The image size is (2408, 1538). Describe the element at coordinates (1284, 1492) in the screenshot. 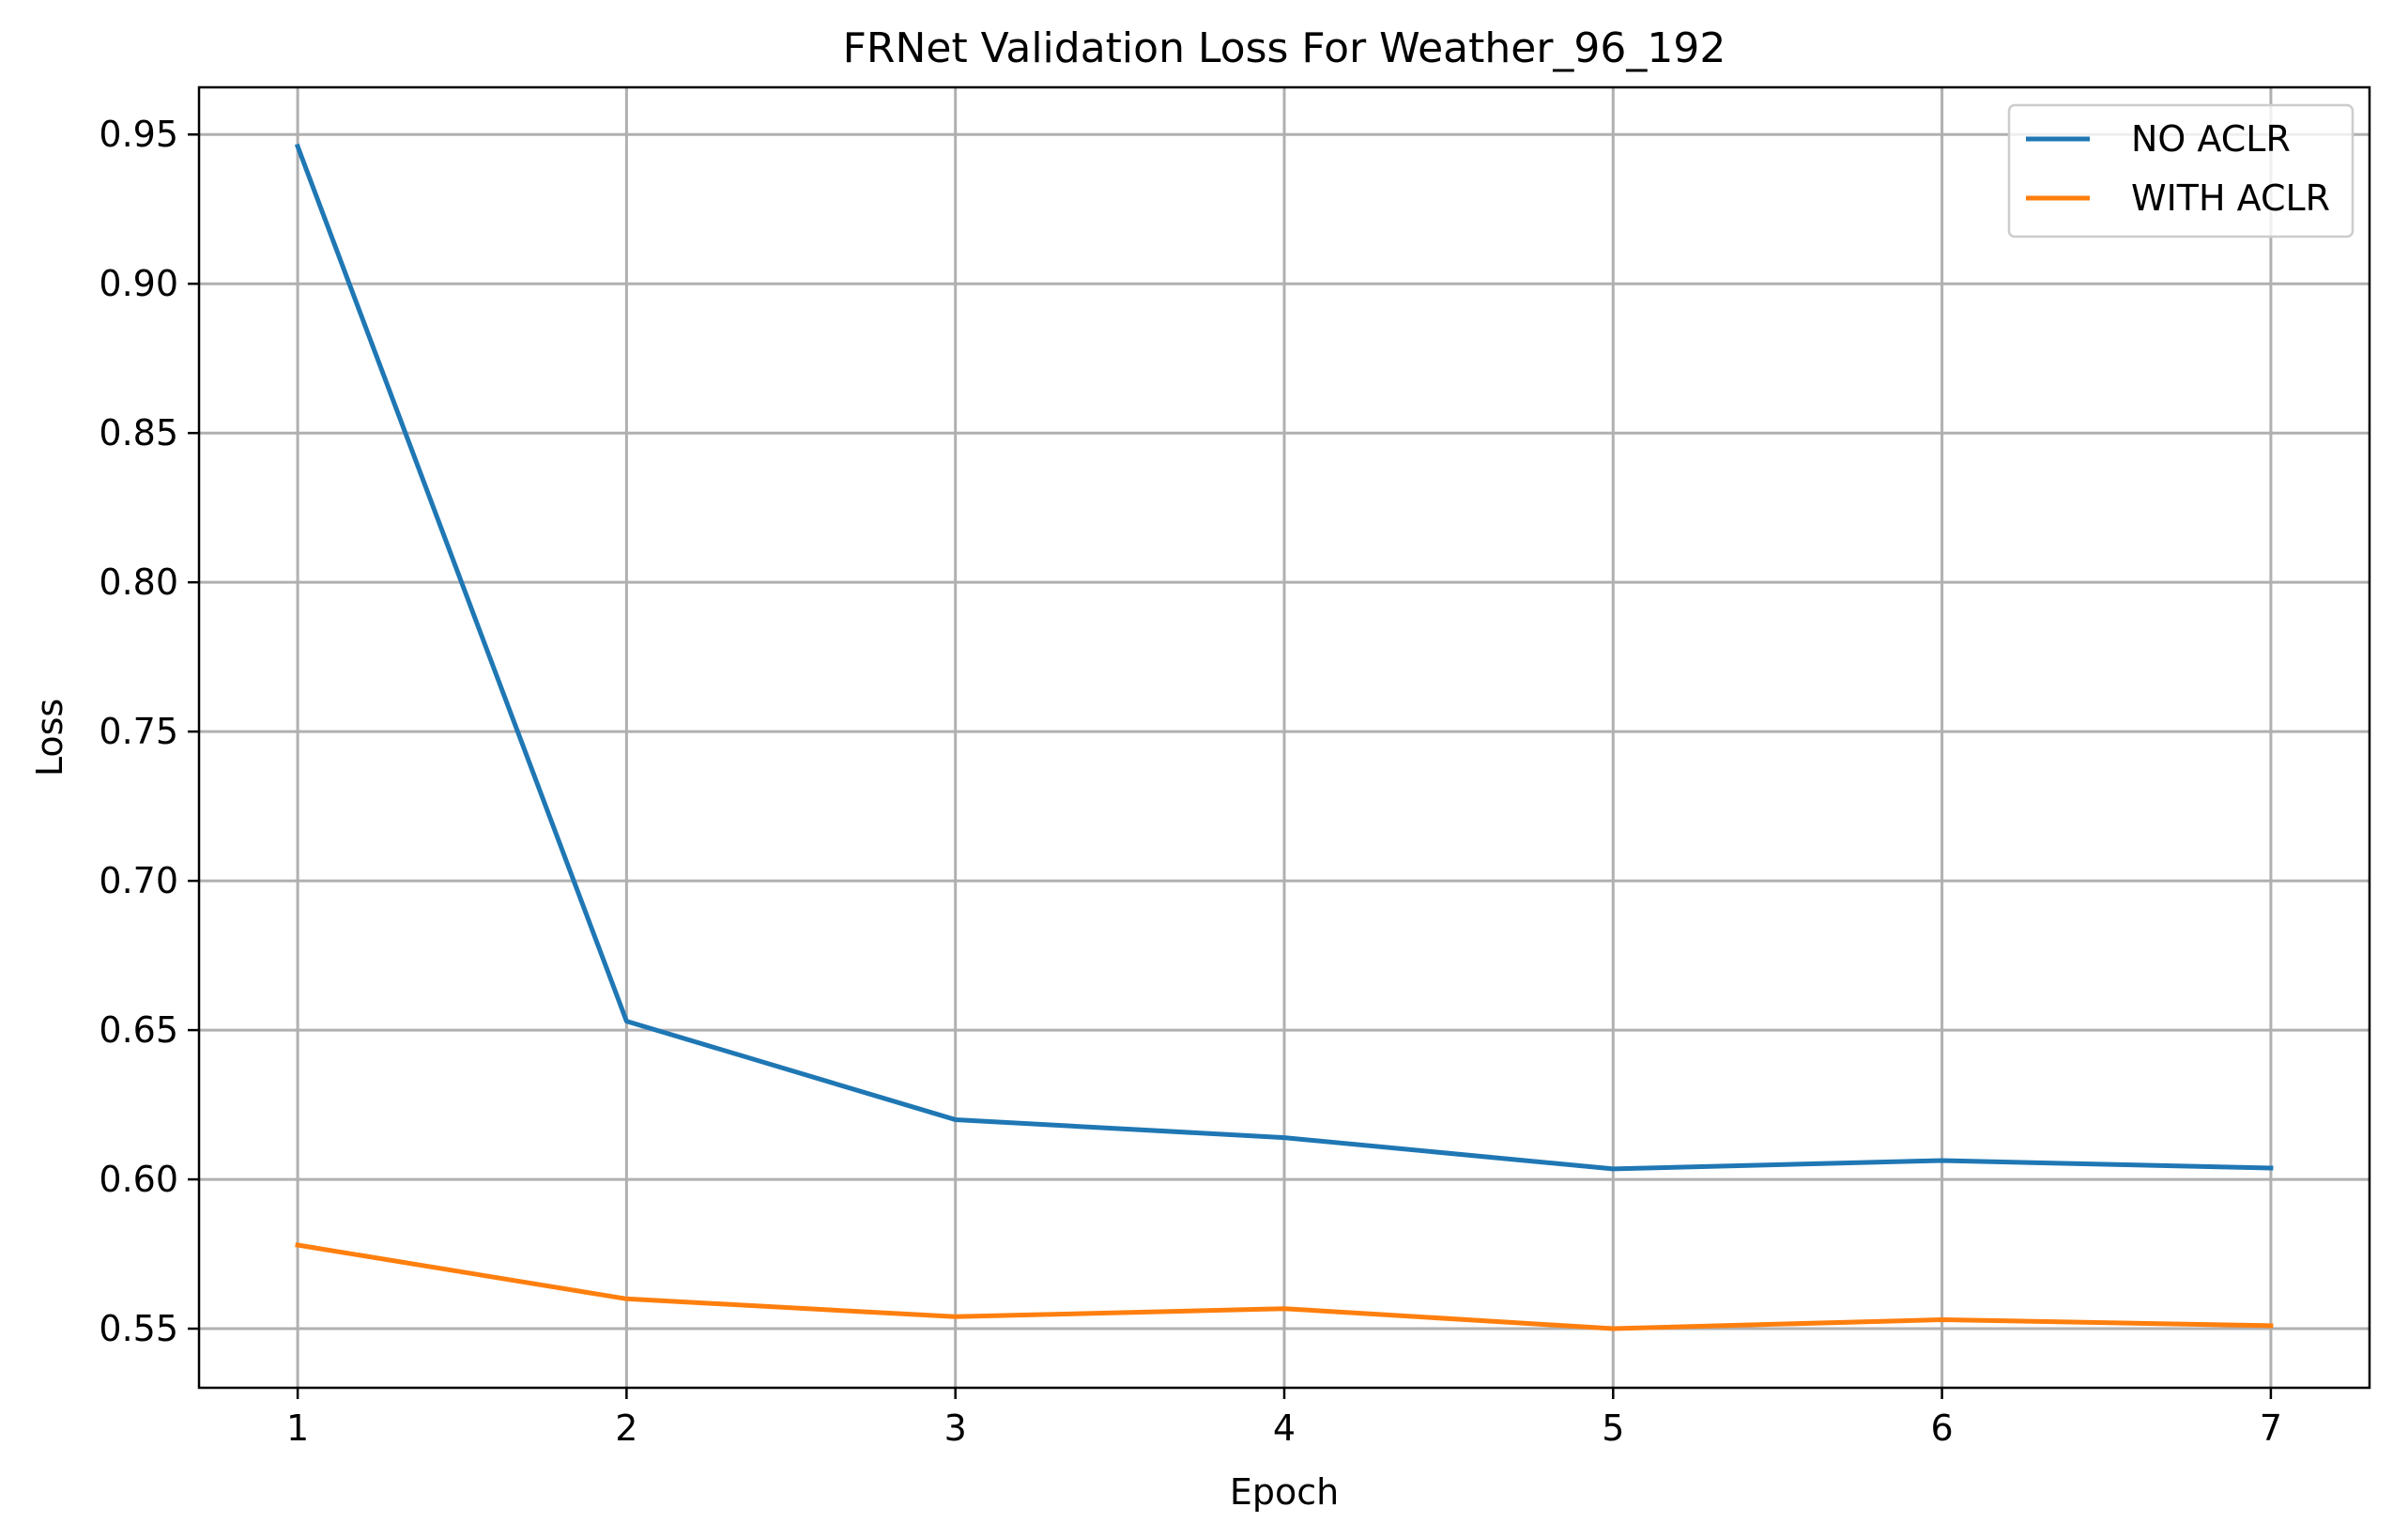

I see `x-axis-label: Epoch` at that location.